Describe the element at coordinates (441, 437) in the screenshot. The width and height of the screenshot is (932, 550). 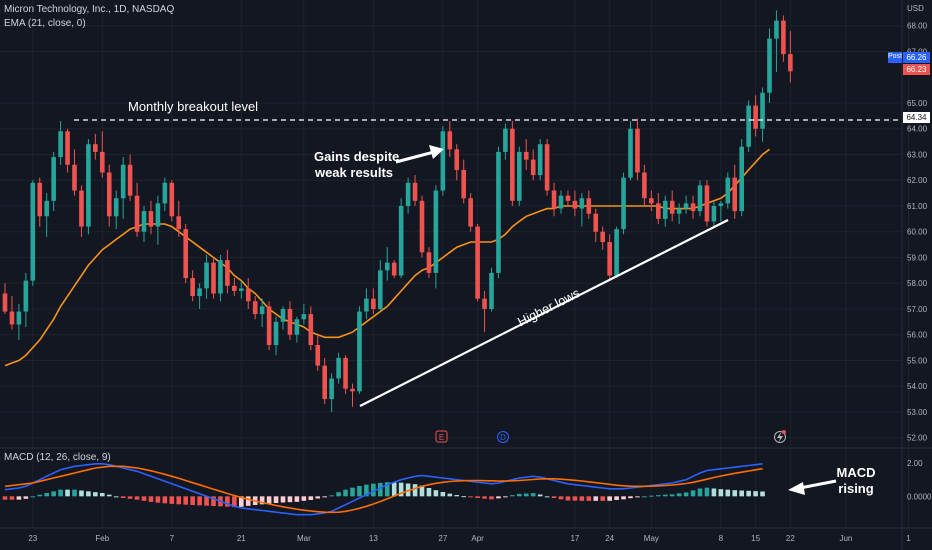
I see `event-label-e: E` at that location.